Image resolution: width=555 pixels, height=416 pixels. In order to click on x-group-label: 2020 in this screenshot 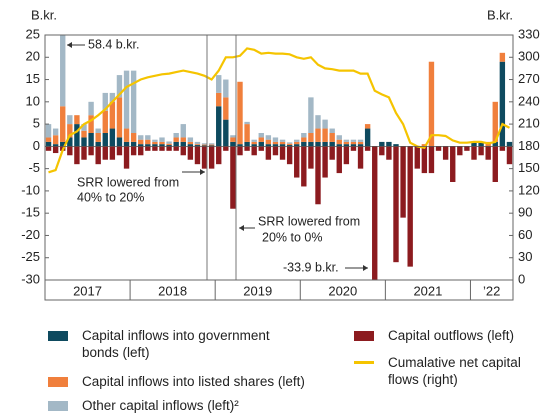, I will do `click(342, 290)`.